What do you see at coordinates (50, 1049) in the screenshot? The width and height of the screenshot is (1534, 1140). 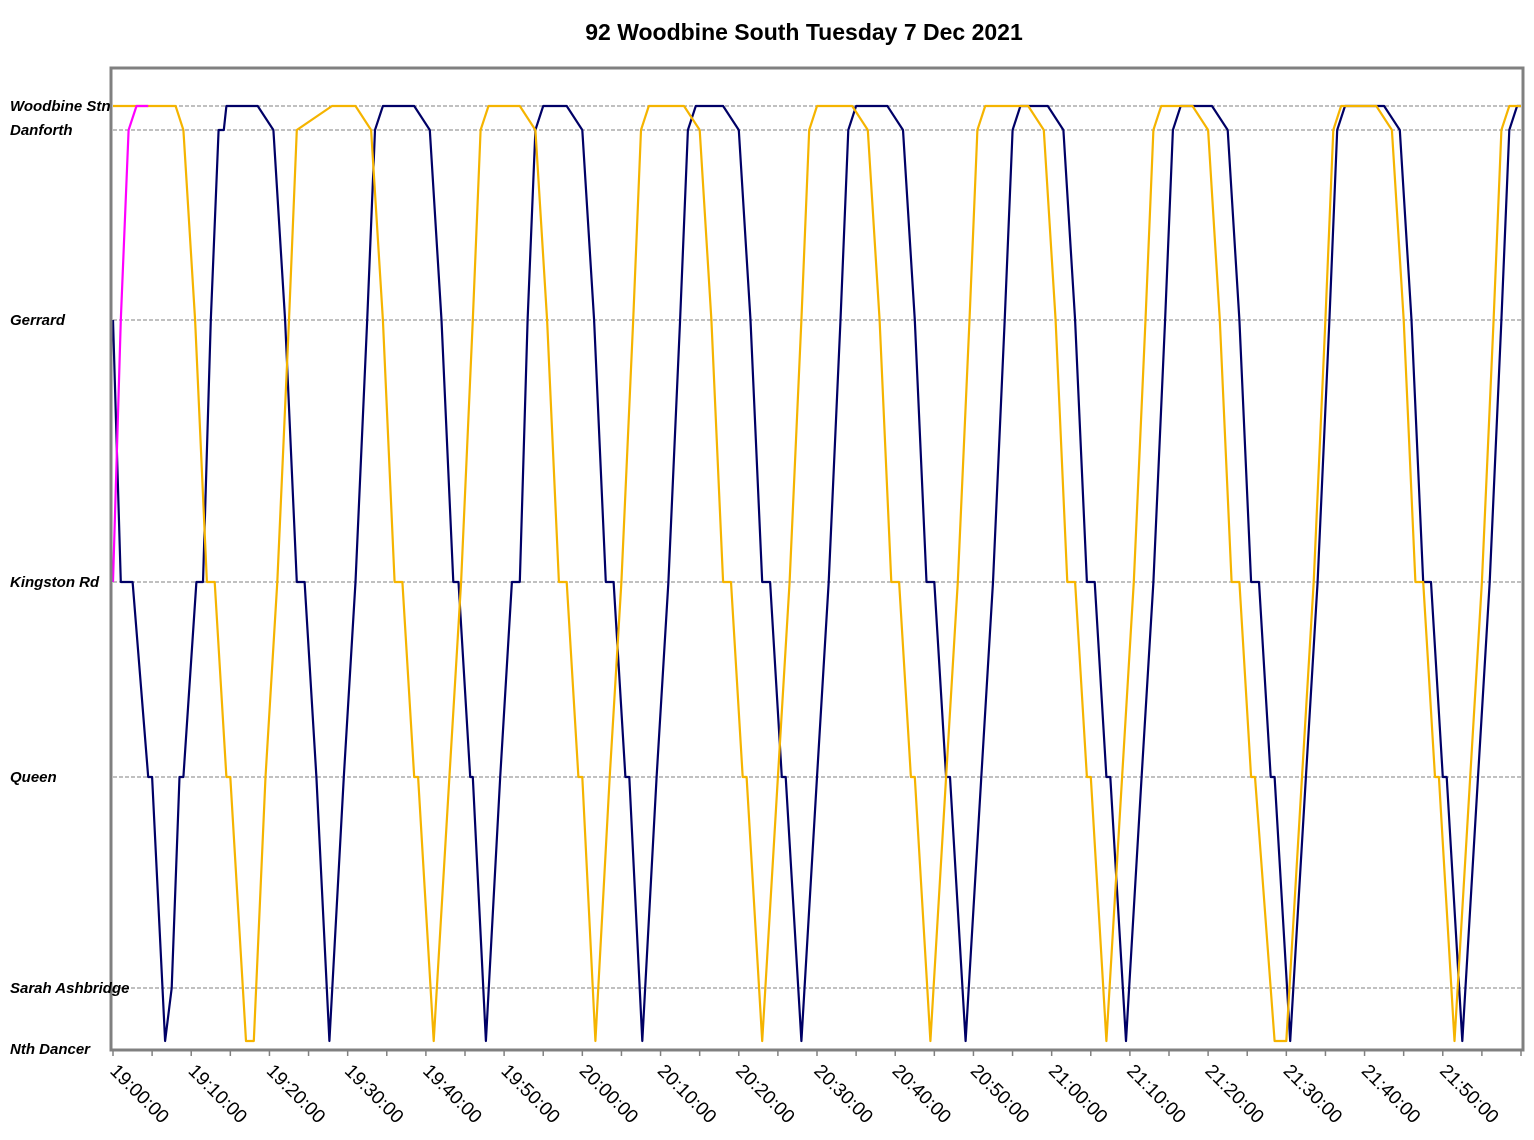 I see `y-label-6: Nth Dancer` at bounding box center [50, 1049].